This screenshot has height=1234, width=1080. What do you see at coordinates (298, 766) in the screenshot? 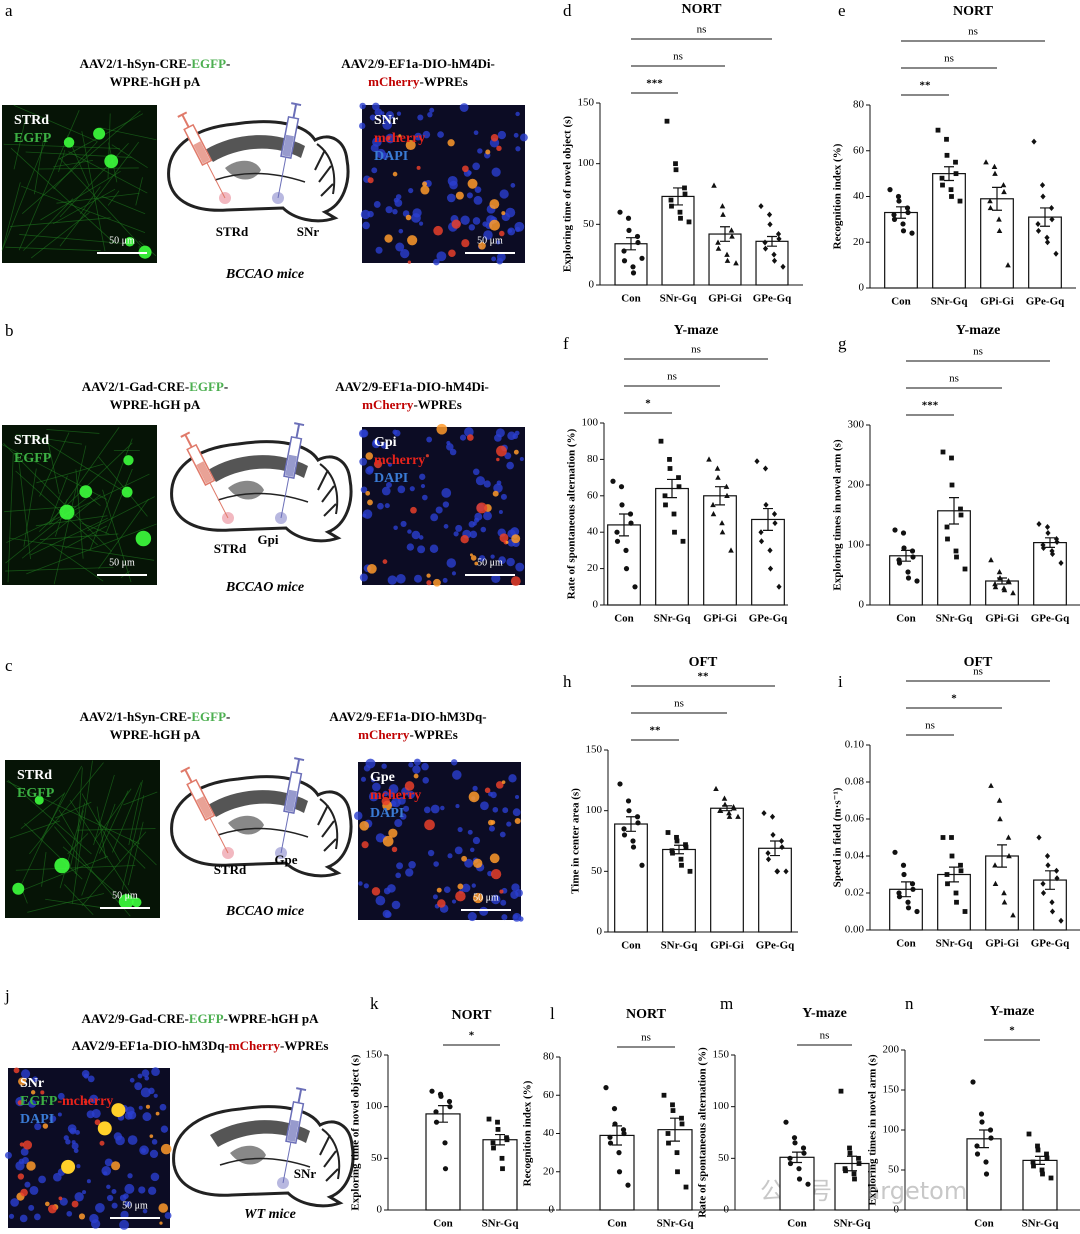
I see `plunger` at bounding box center [298, 766].